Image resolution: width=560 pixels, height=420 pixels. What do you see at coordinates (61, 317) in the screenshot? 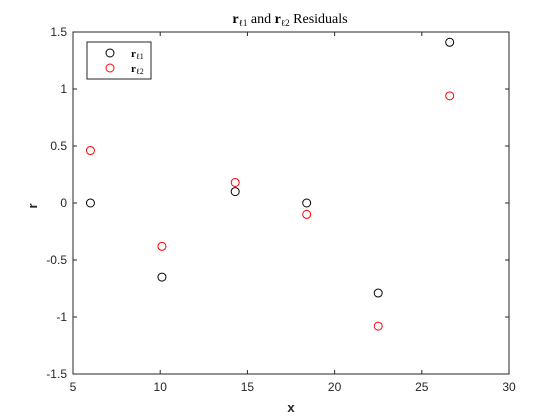
I see `y-tick-label-1: -1` at bounding box center [61, 317].